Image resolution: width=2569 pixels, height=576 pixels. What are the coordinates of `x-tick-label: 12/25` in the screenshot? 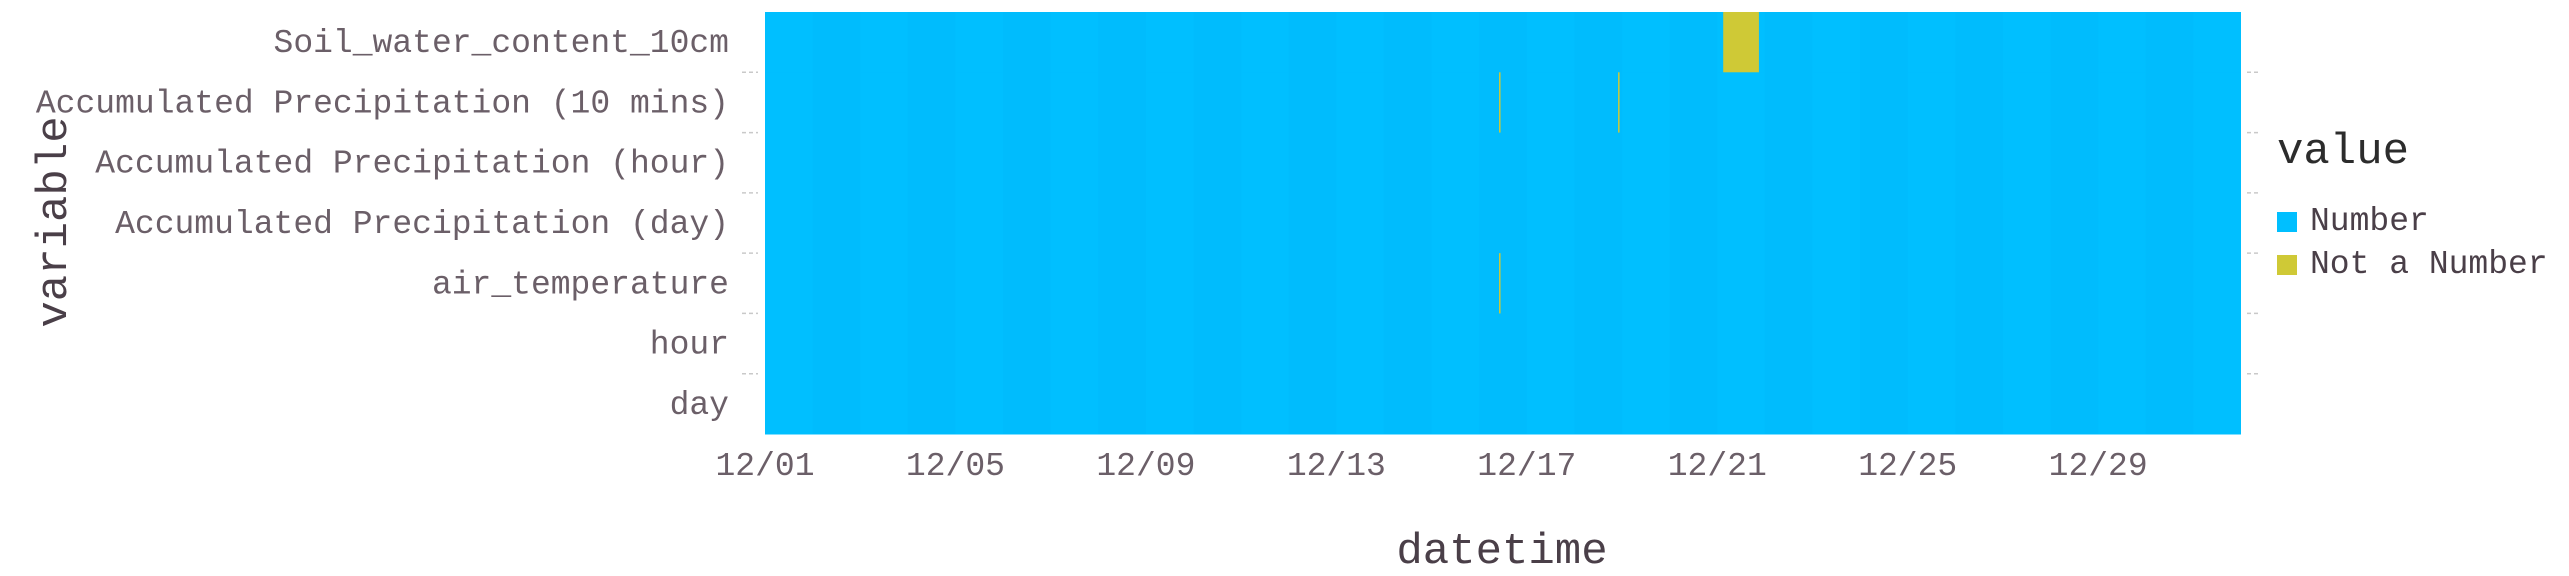 It's located at (1907, 466).